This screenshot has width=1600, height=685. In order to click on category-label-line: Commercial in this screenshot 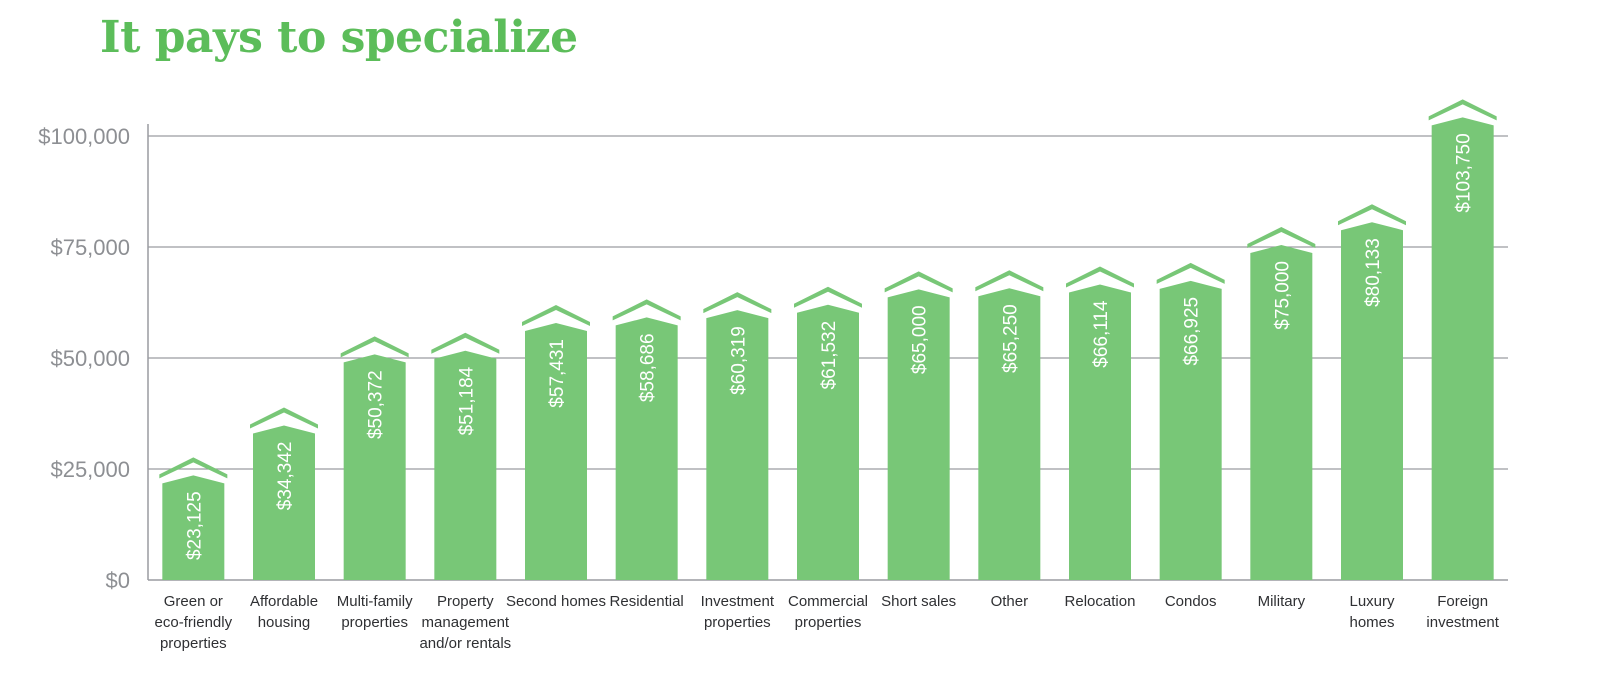, I will do `click(828, 601)`.